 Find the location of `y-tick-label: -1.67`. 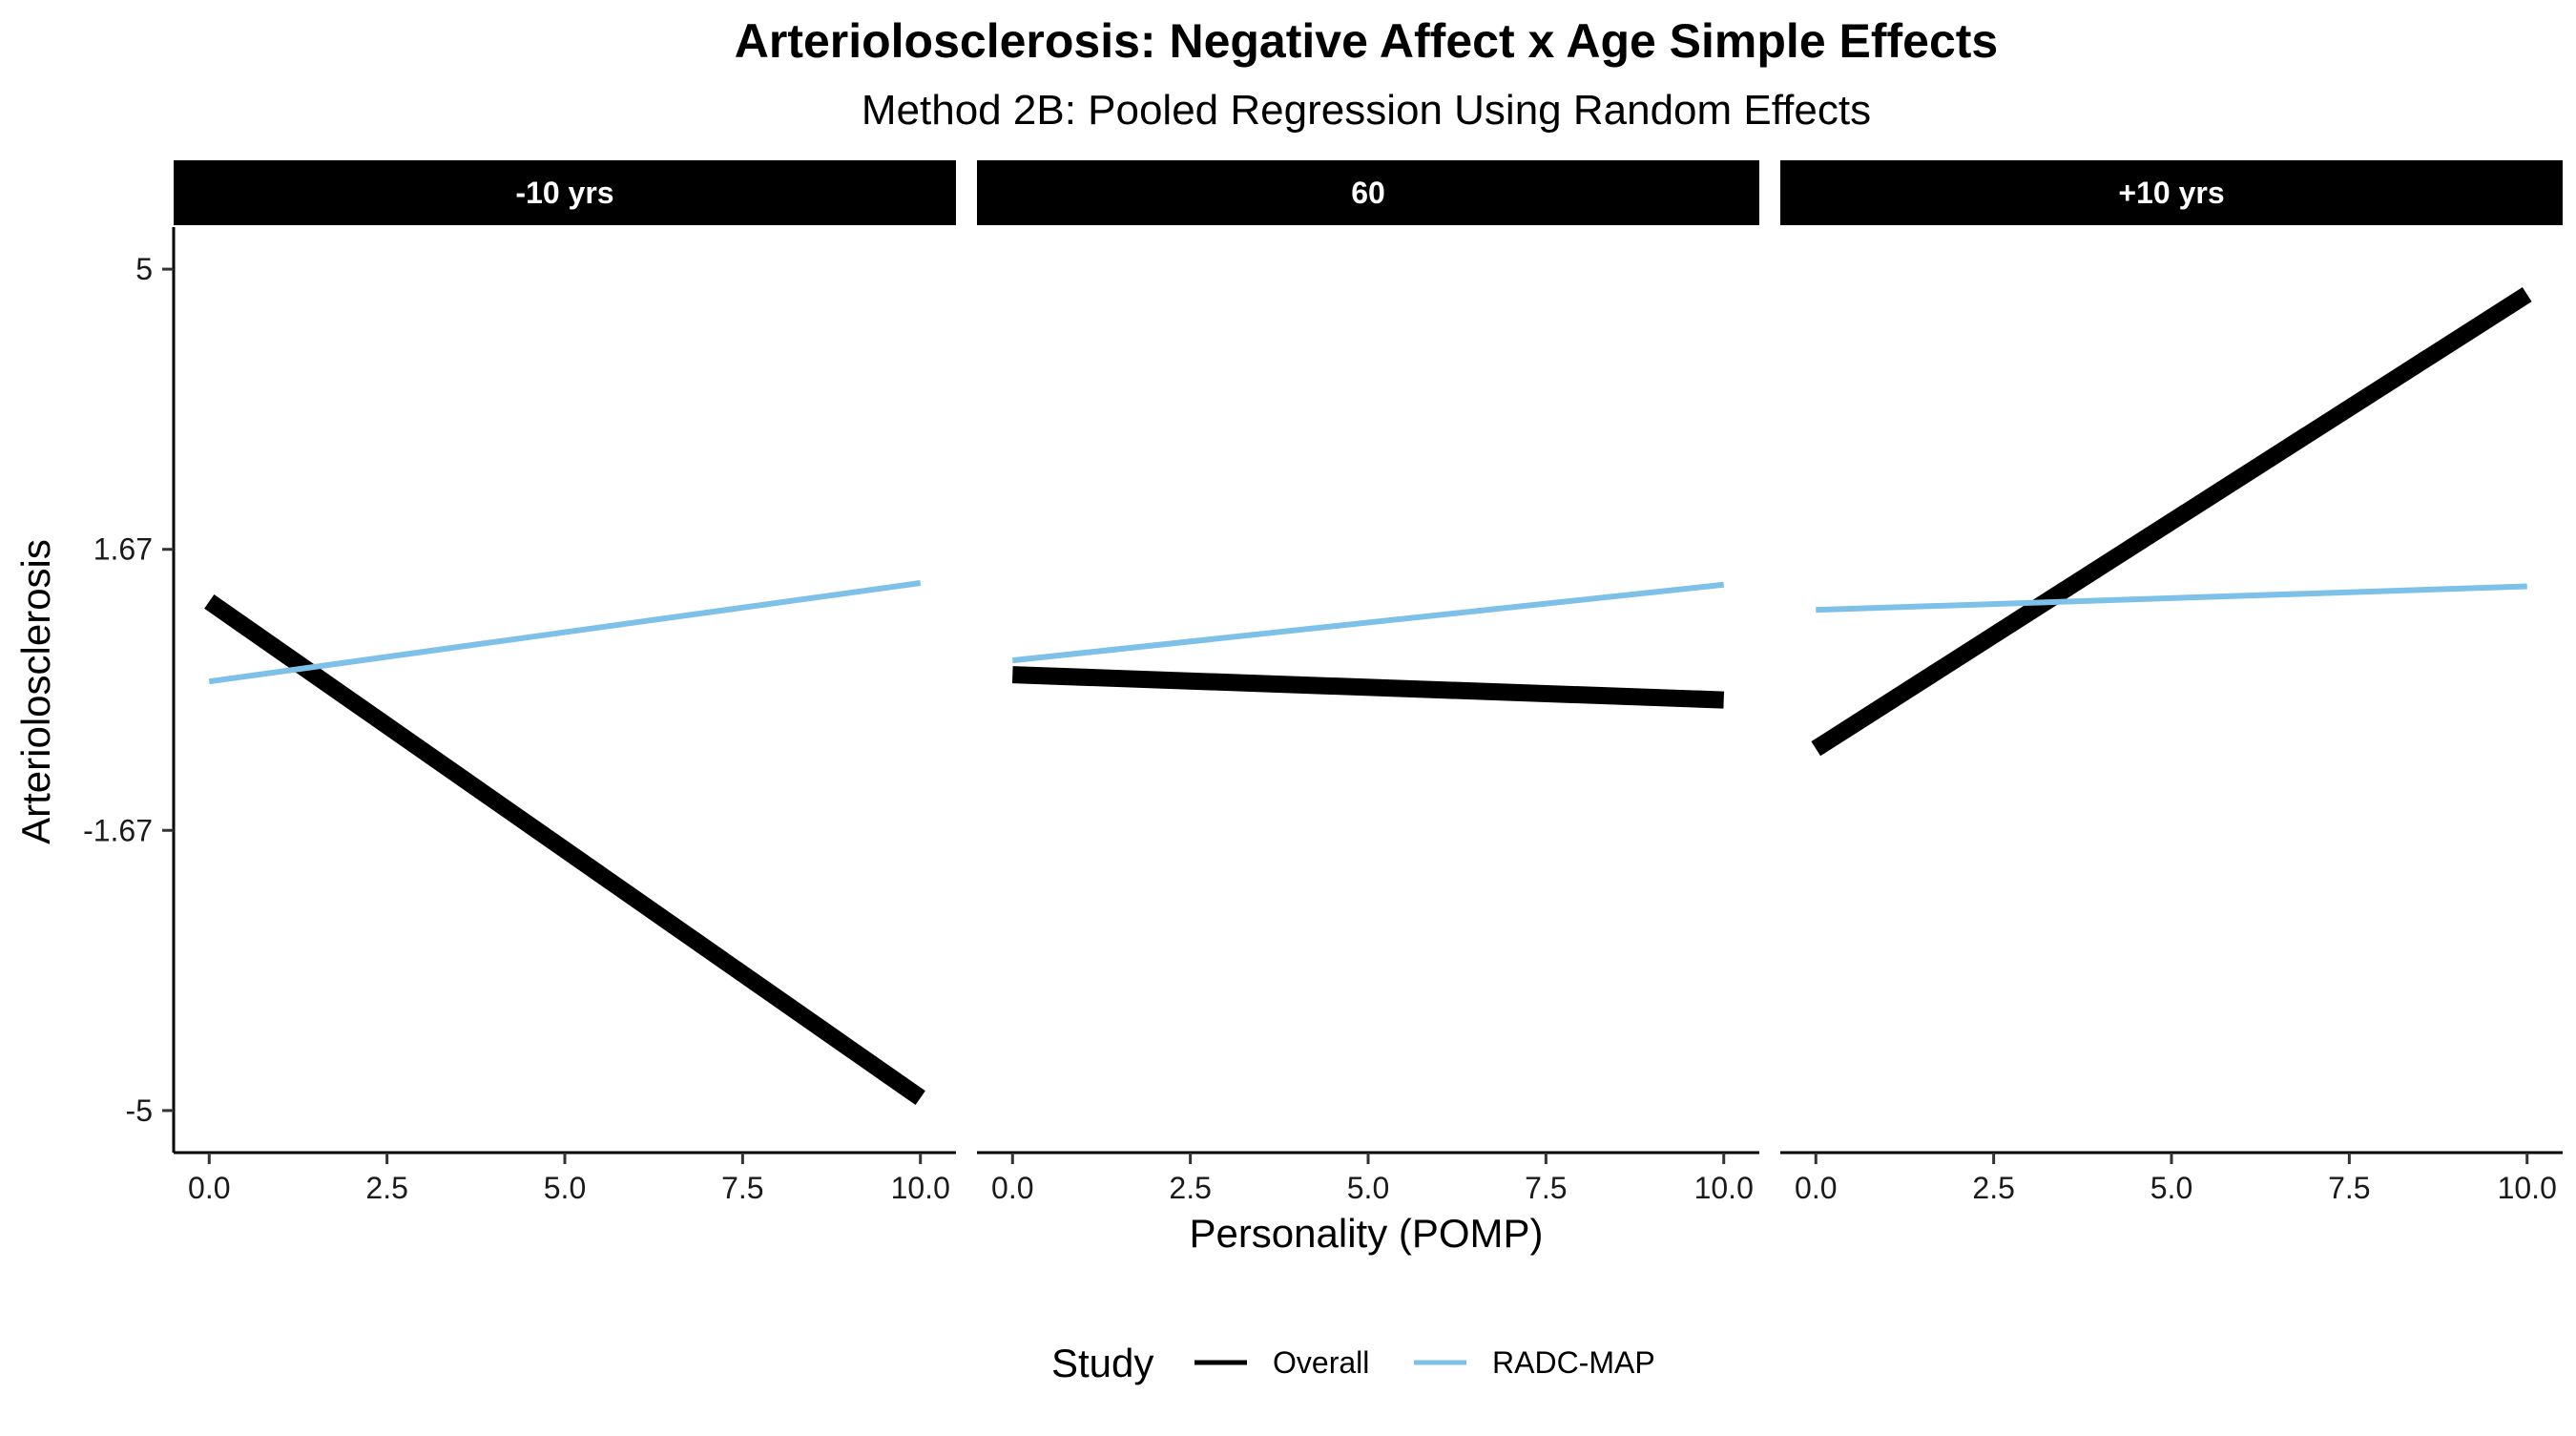

y-tick-label: -1.67 is located at coordinates (118, 830).